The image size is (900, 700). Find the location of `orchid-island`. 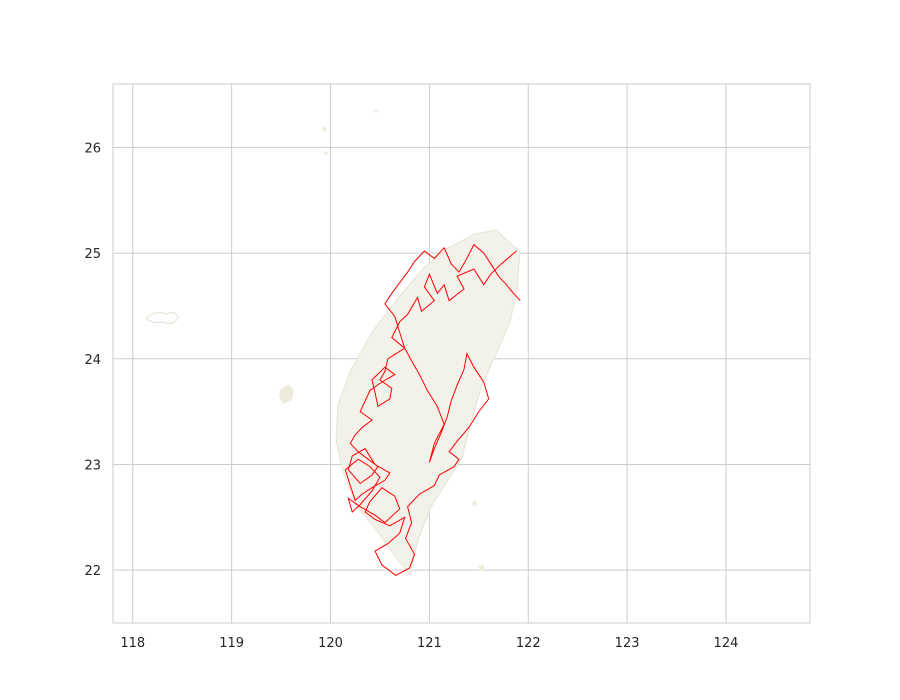

orchid-island is located at coordinates (481, 568).